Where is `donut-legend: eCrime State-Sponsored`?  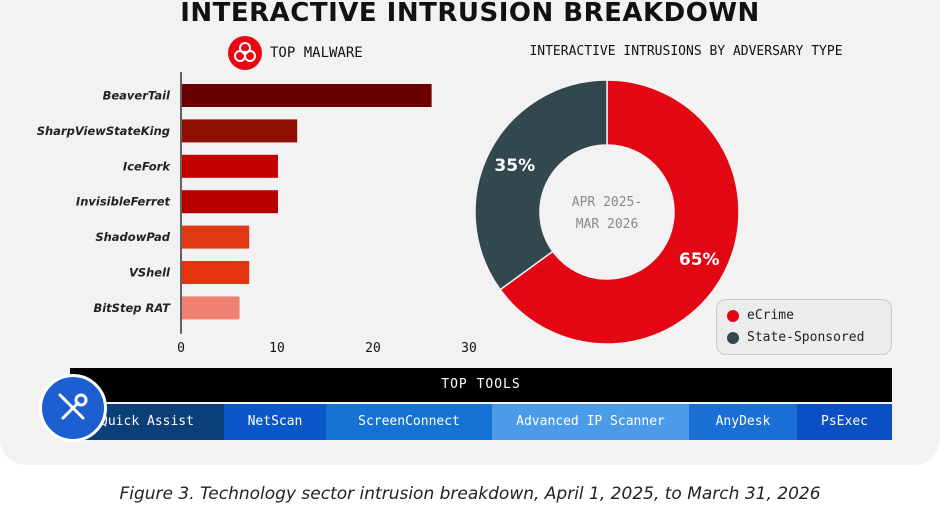
donut-legend: eCrime State-Sponsored is located at coordinates (804, 327).